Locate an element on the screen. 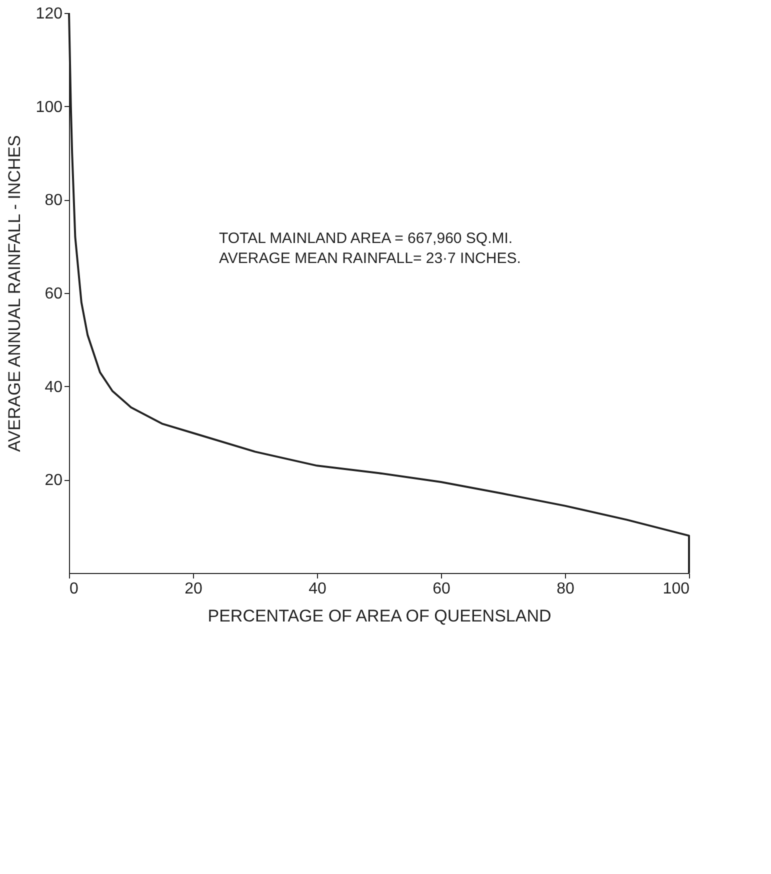 Image resolution: width=771 pixels, height=874 pixels. y-tick-label: 60 is located at coordinates (53, 294).